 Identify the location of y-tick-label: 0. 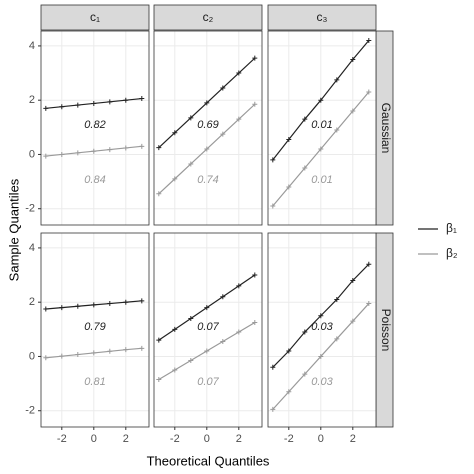
(32, 154).